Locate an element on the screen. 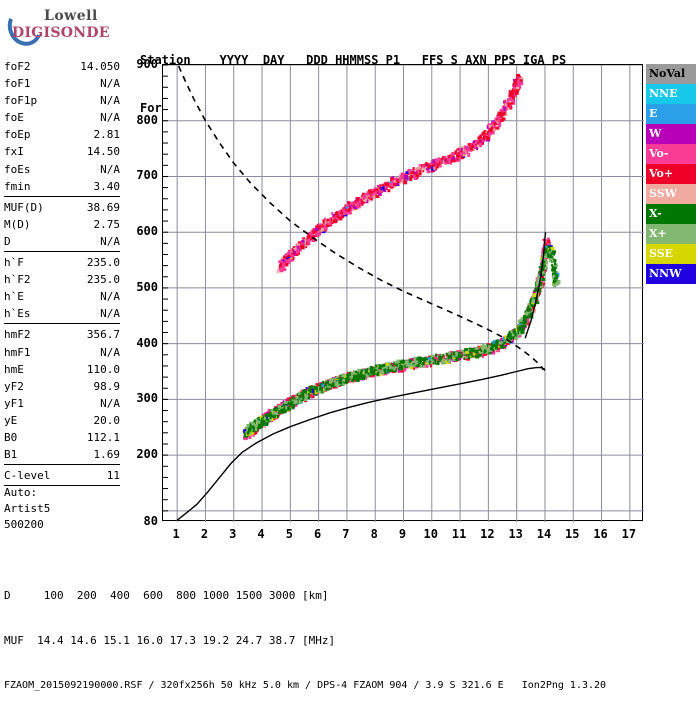 The width and height of the screenshot is (700, 708). y-tick-500: 500 is located at coordinates (147, 286).